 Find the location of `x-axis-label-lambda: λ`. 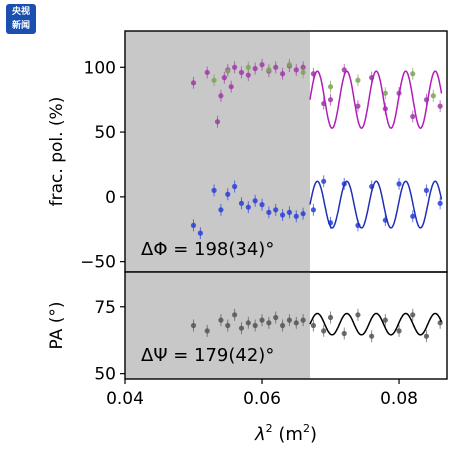

x-axis-label-lambda: λ is located at coordinates (260, 434).